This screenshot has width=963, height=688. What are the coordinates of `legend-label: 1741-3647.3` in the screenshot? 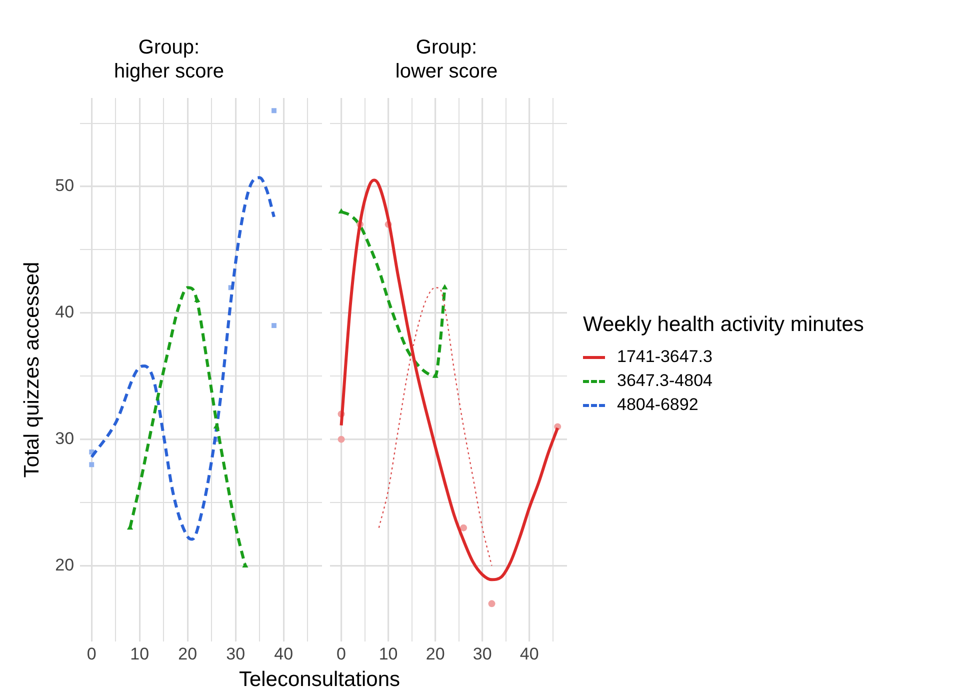 It's located at (664, 357).